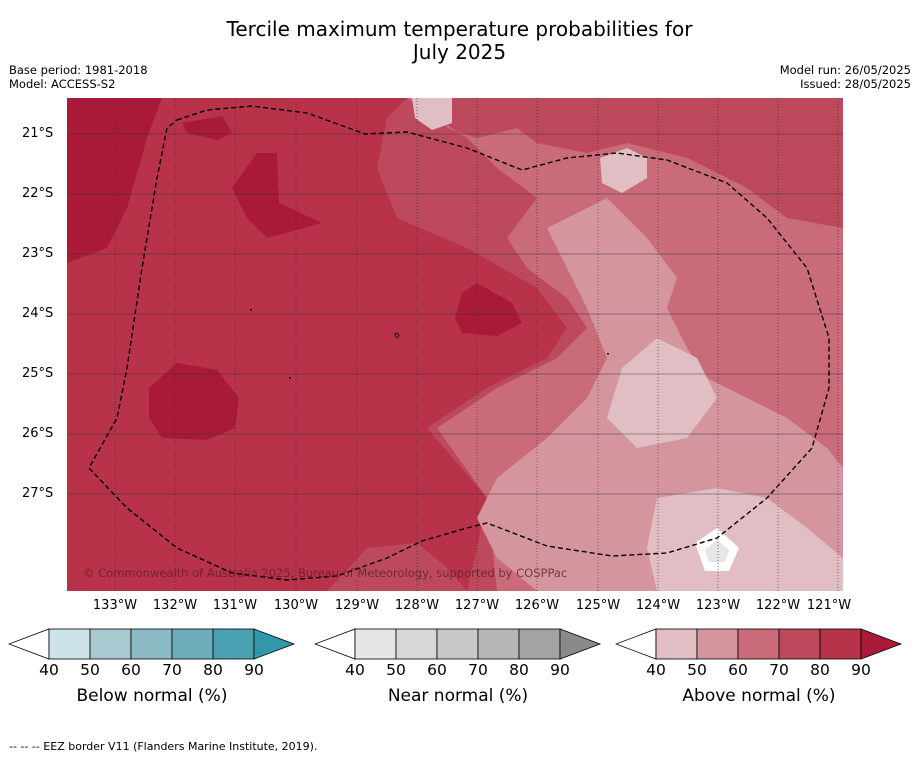 The image size is (919, 758). I want to click on lon-label: 122°W, so click(778, 605).